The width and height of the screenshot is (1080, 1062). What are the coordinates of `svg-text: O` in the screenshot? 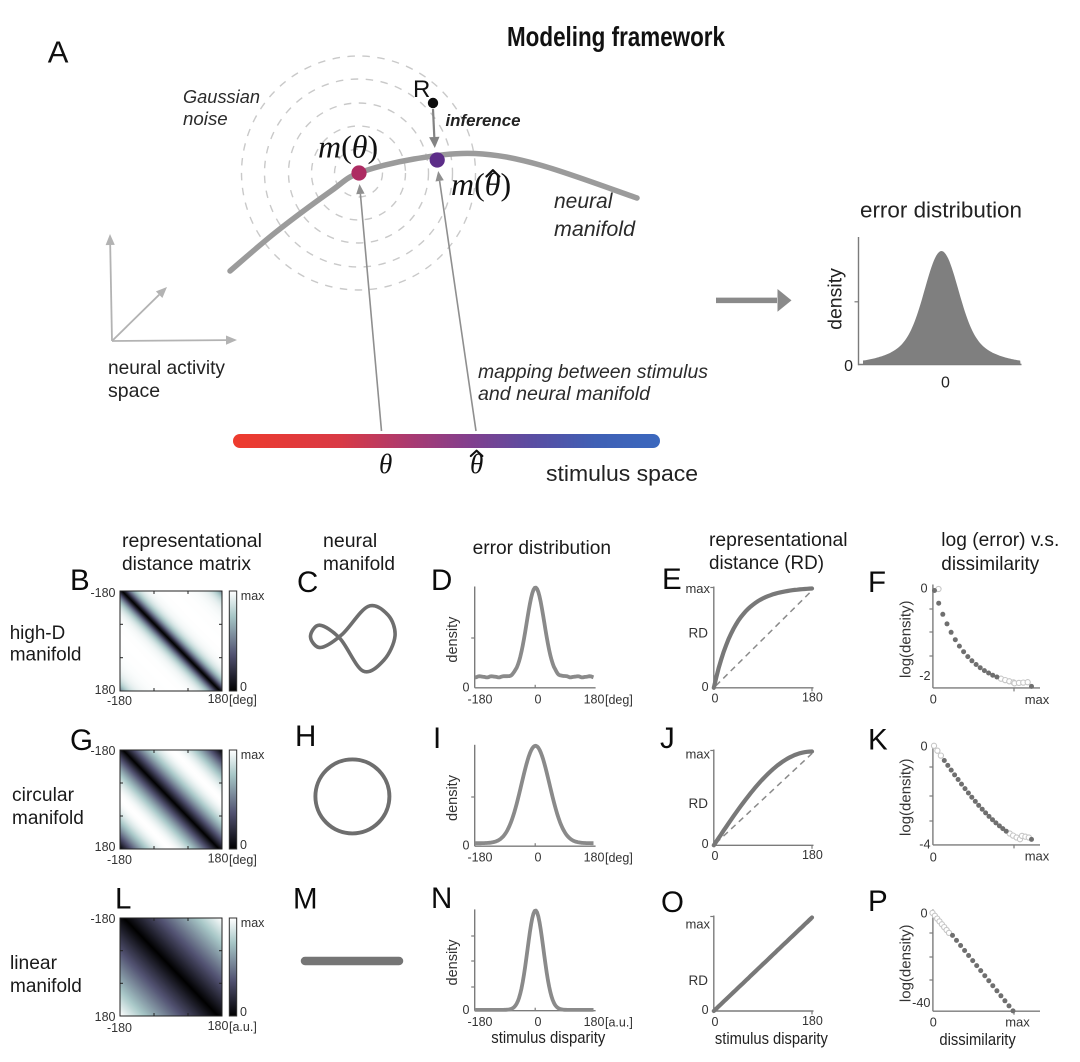 It's located at (672, 902).